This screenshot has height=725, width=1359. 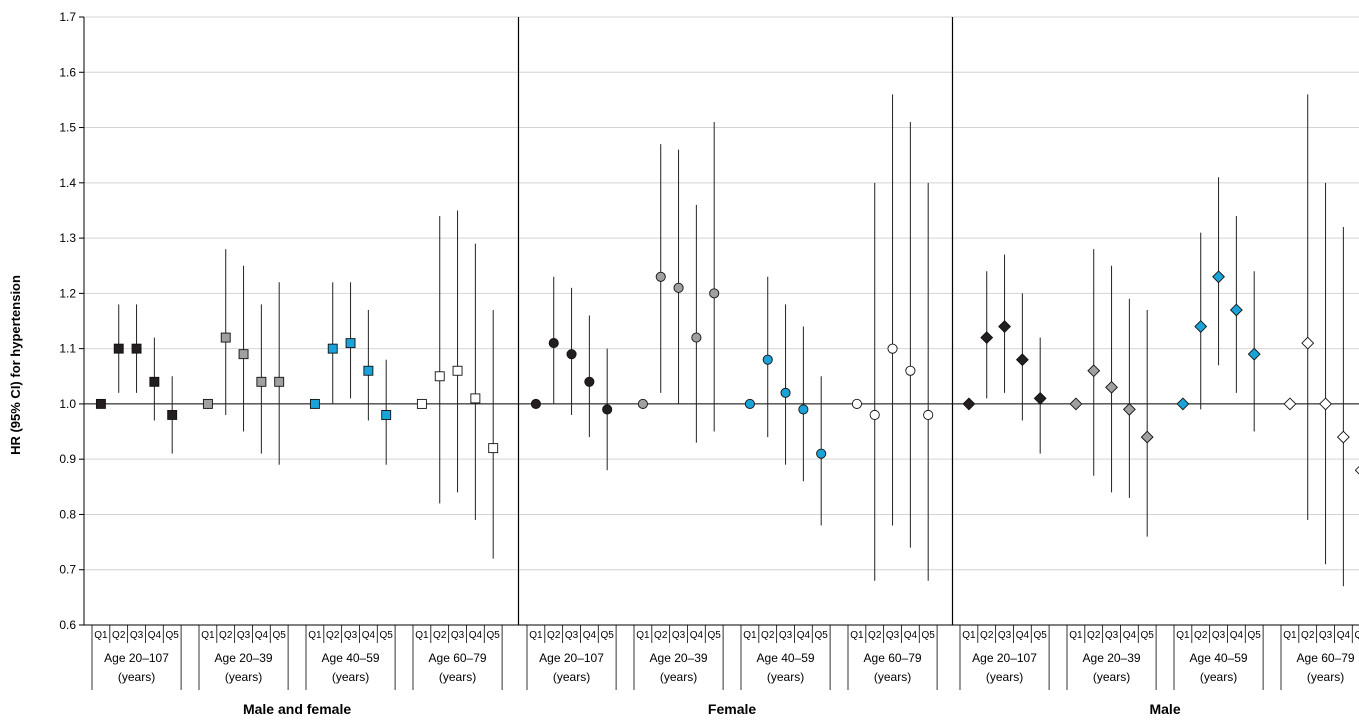 I want to click on y-tick-label: 1.2, so click(x=67, y=293).